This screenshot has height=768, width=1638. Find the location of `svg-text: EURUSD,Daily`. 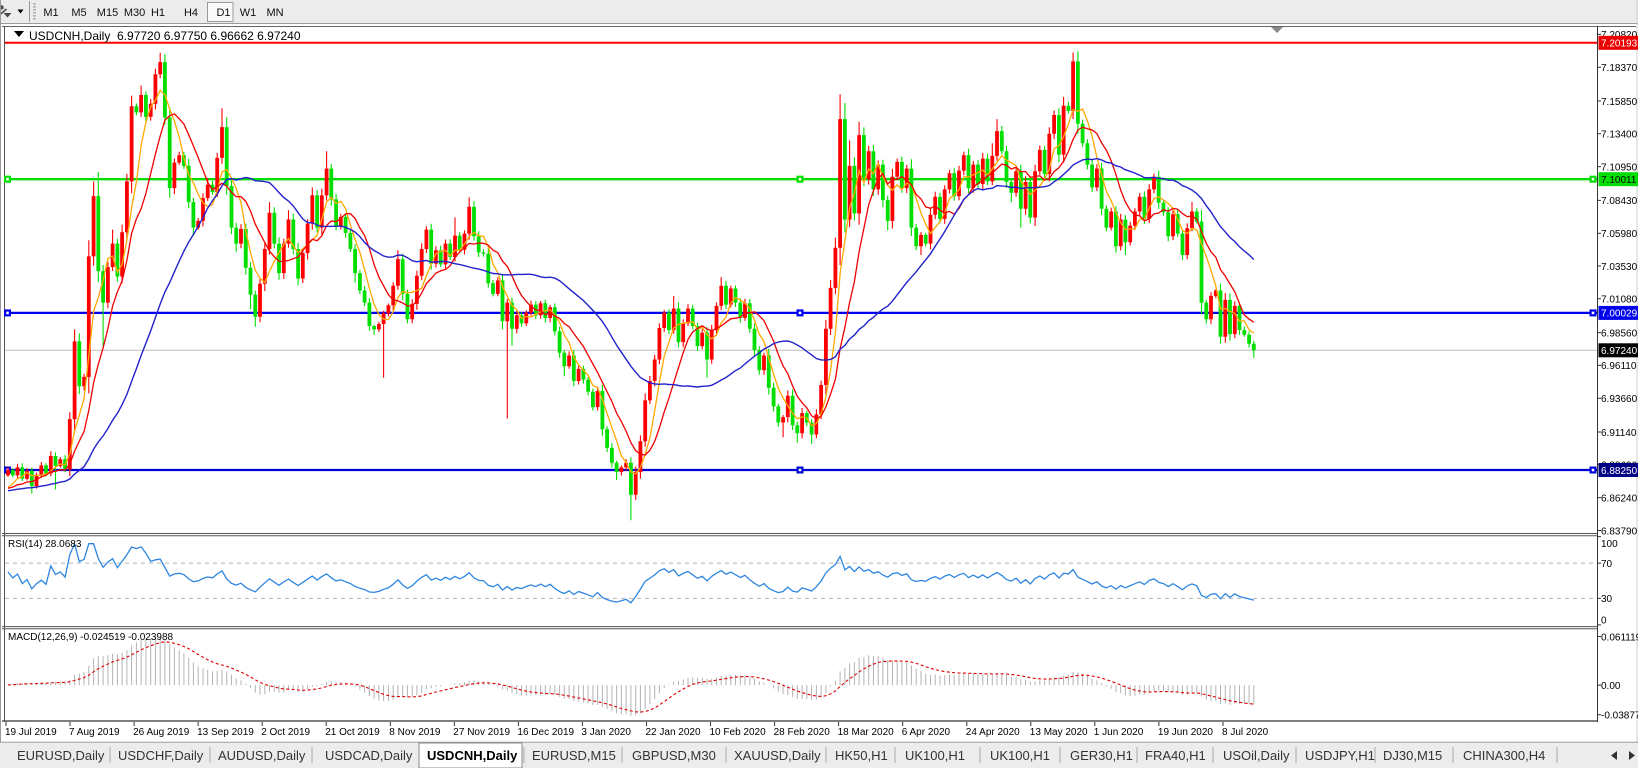

svg-text: EURUSD,Daily is located at coordinates (61, 755).